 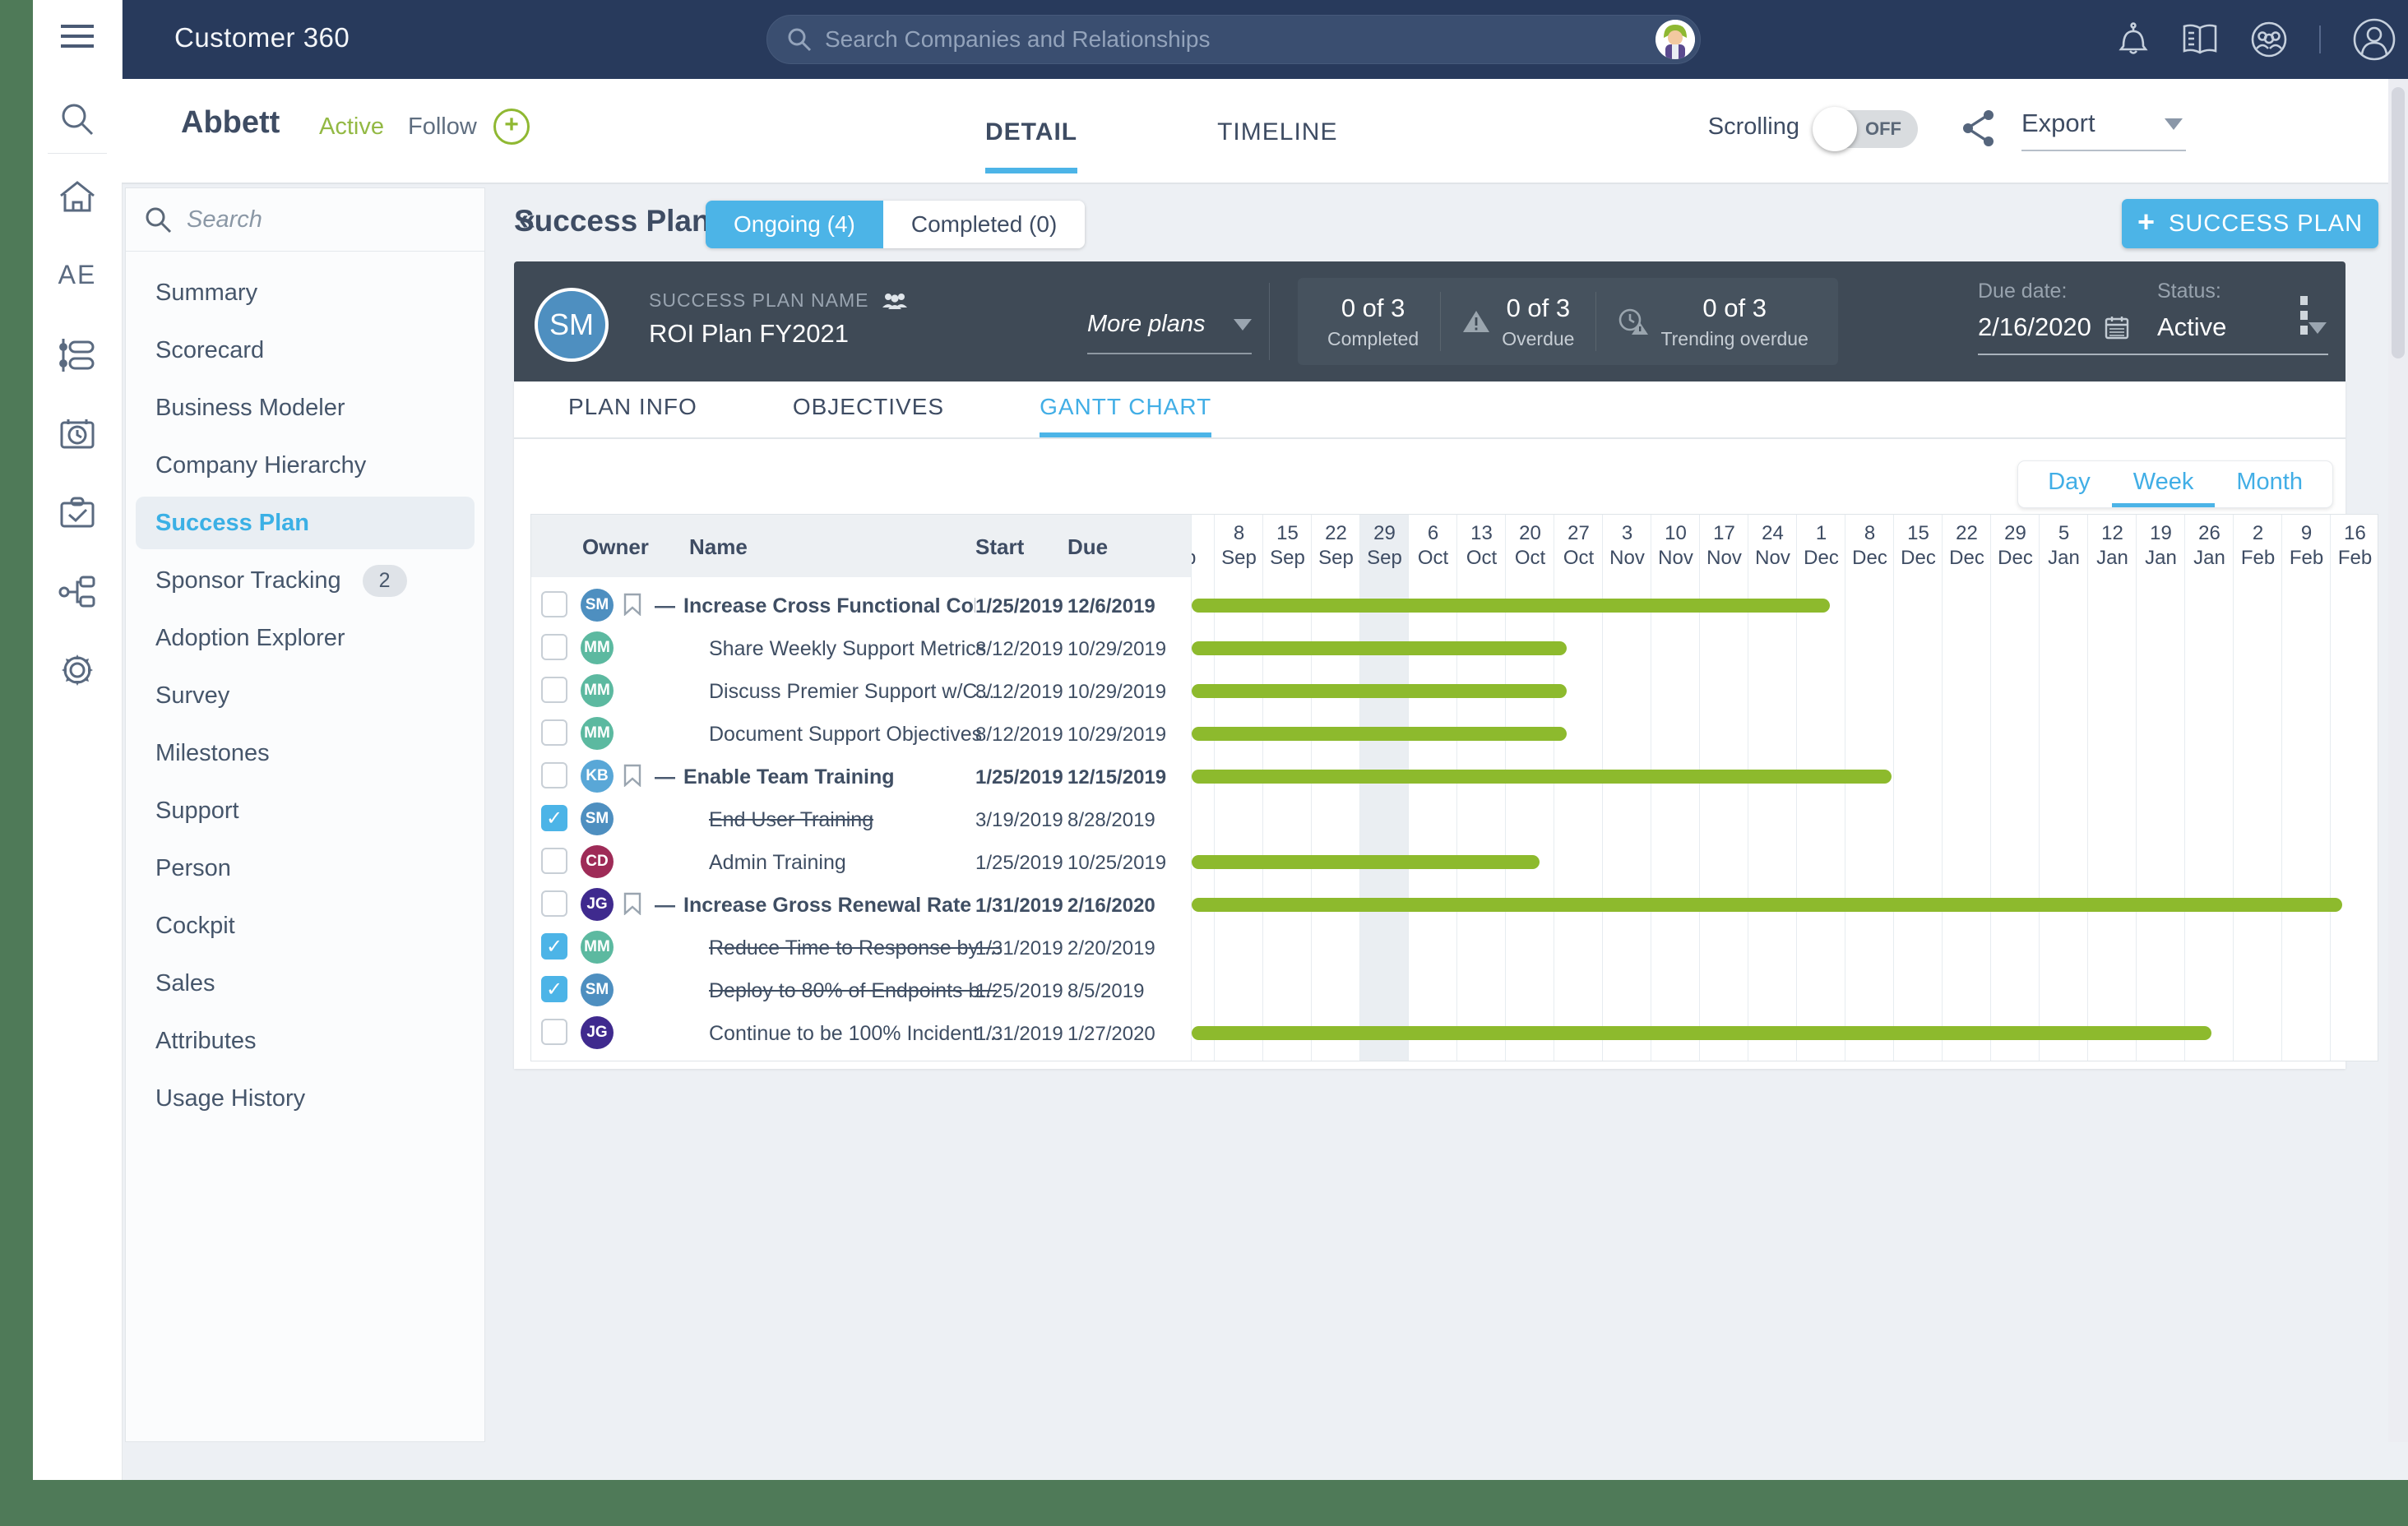 What do you see at coordinates (442, 126) in the screenshot?
I see `follow-button: Follow` at bounding box center [442, 126].